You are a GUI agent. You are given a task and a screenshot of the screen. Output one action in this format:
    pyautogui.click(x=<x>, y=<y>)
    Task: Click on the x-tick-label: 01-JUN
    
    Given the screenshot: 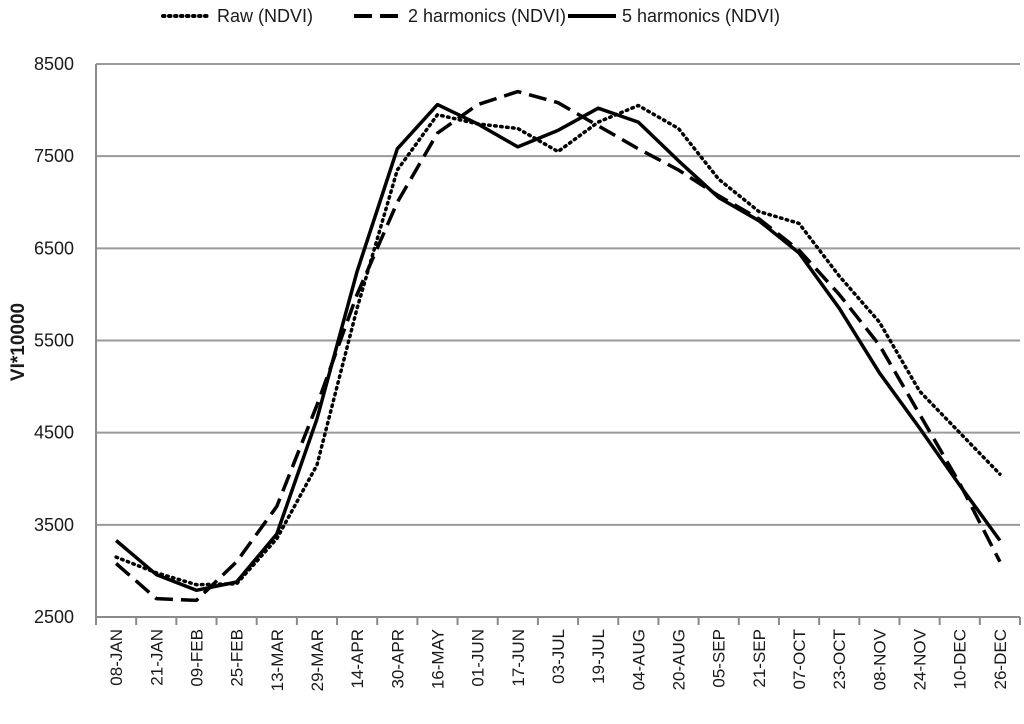 What is the action you would take?
    pyautogui.click(x=478, y=658)
    